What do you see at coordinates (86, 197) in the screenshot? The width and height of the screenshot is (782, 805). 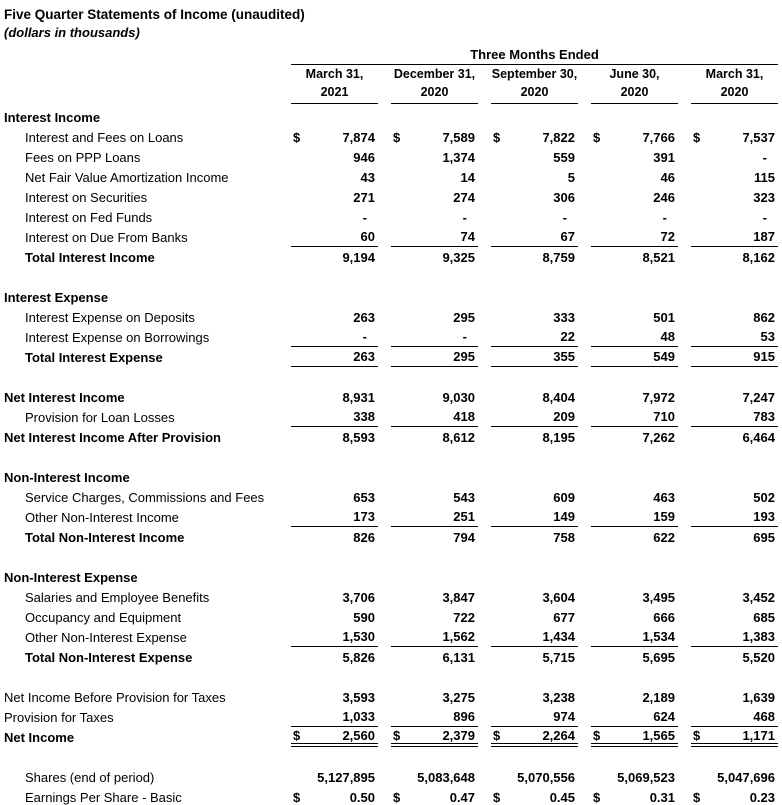 I see `row-label: Interest on Securities` at bounding box center [86, 197].